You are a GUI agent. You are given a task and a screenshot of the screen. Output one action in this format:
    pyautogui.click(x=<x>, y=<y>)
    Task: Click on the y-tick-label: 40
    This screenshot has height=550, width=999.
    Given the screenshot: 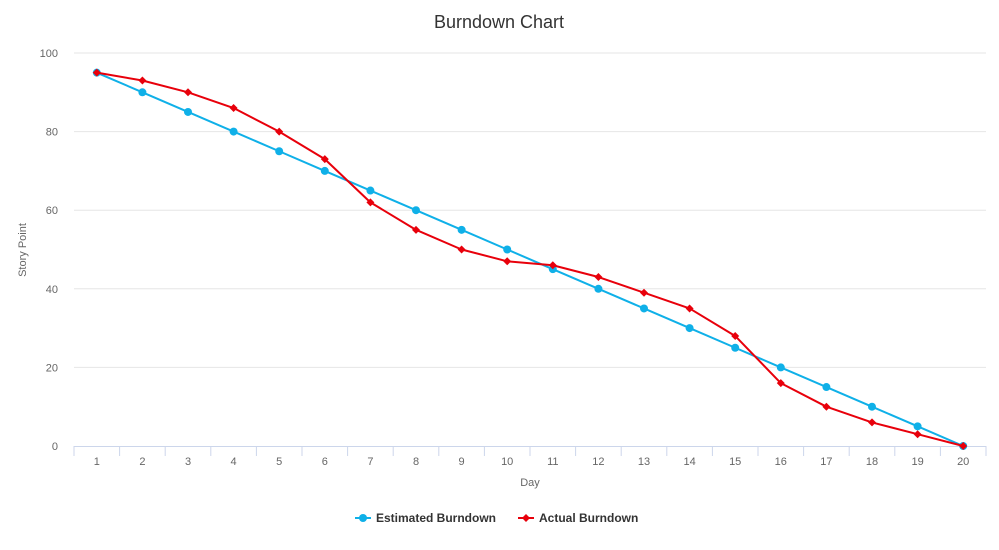 What is the action you would take?
    pyautogui.click(x=52, y=290)
    